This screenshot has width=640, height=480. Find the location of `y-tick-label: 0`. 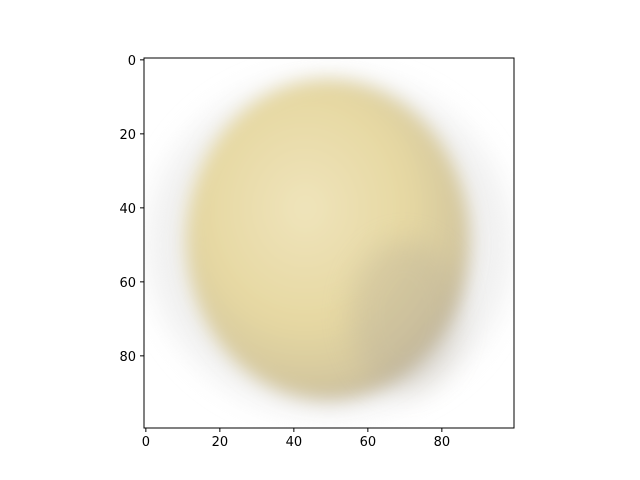

y-tick-label: 0 is located at coordinates (132, 61).